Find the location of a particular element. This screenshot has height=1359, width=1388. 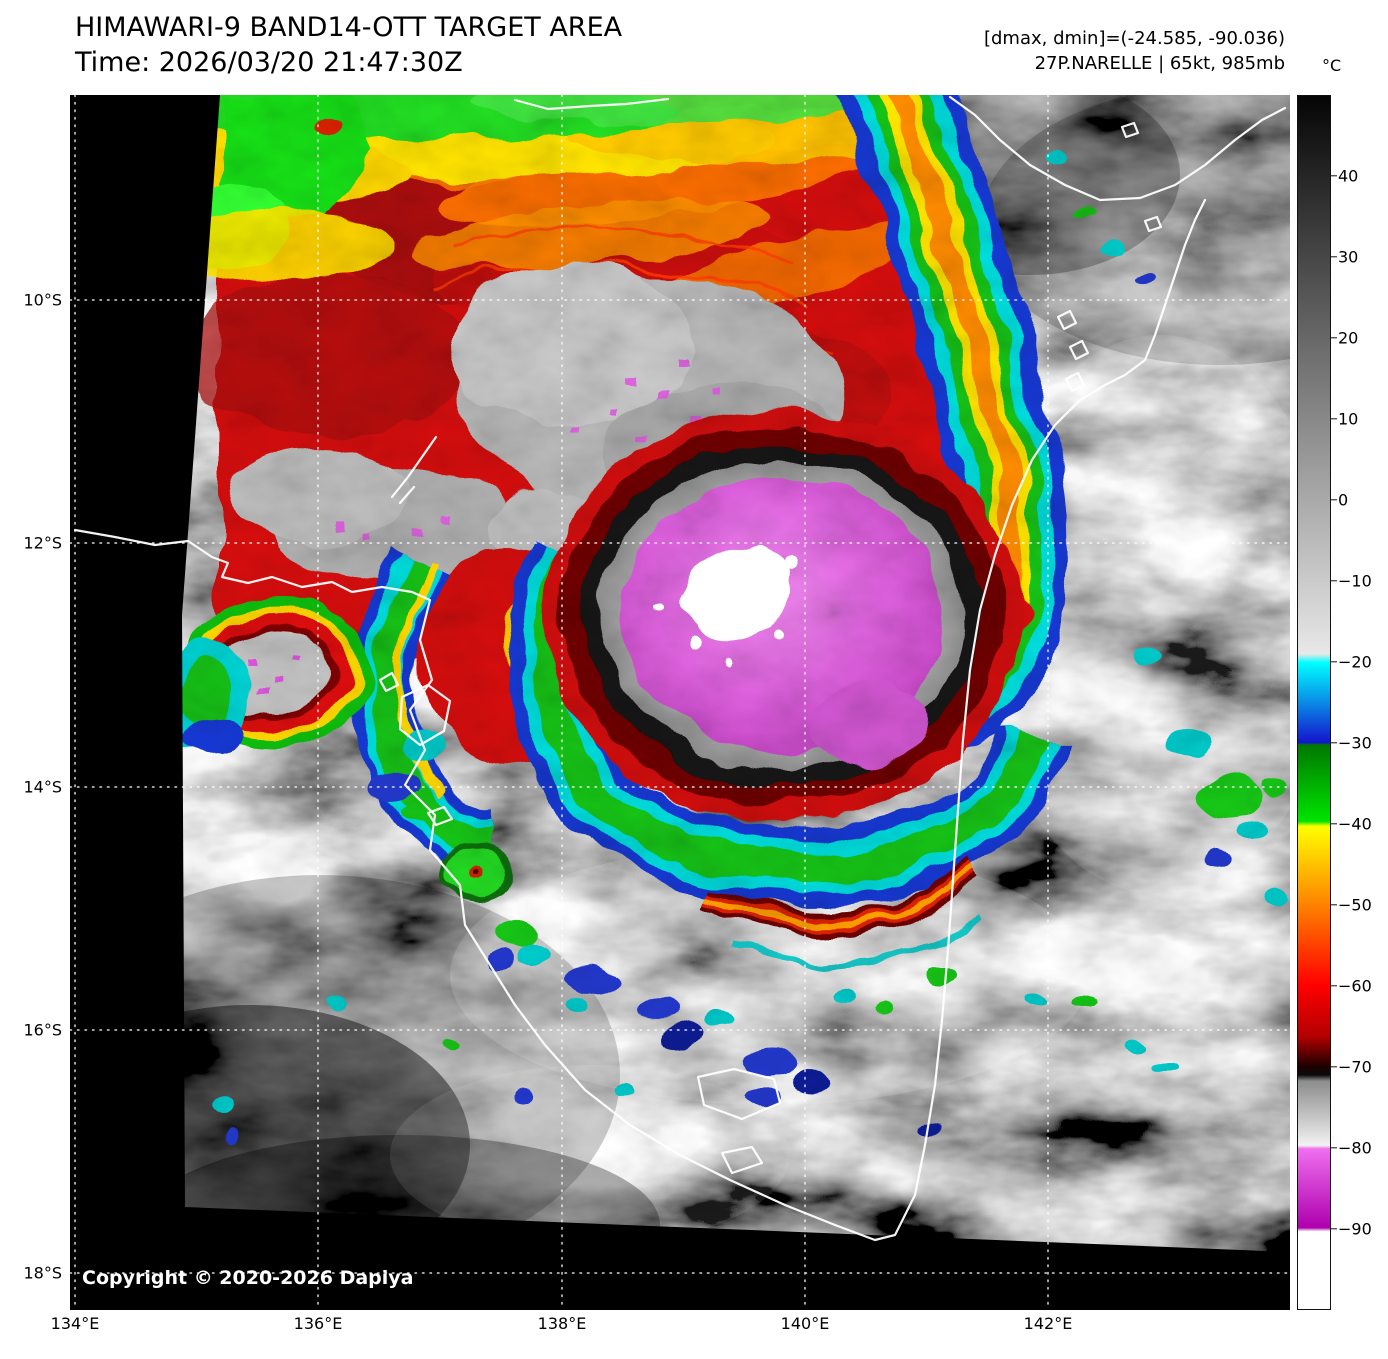

longitude-tick-label: 140°E is located at coordinates (805, 1323).